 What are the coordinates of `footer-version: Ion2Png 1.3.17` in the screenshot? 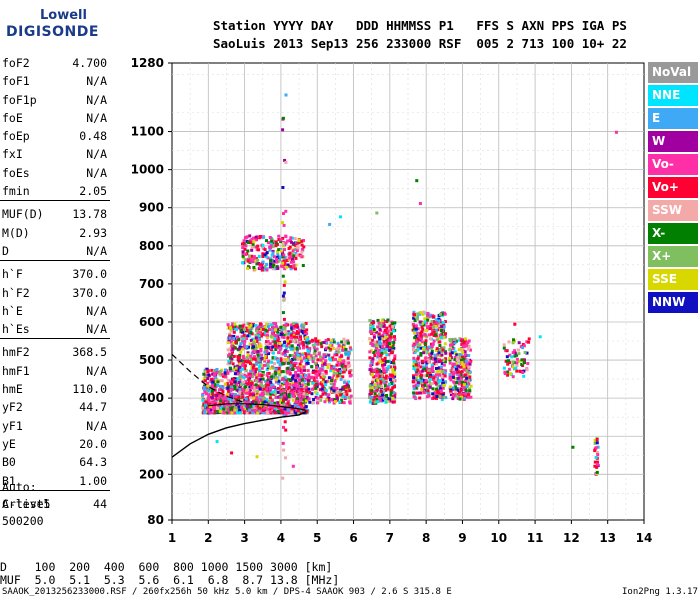 It's located at (660, 592).